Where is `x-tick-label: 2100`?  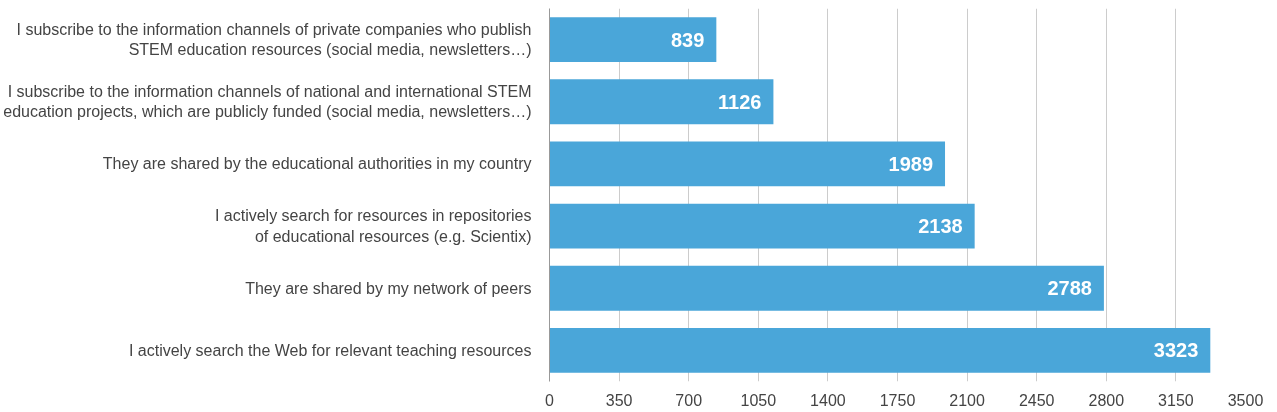
x-tick-label: 2100 is located at coordinates (967, 400).